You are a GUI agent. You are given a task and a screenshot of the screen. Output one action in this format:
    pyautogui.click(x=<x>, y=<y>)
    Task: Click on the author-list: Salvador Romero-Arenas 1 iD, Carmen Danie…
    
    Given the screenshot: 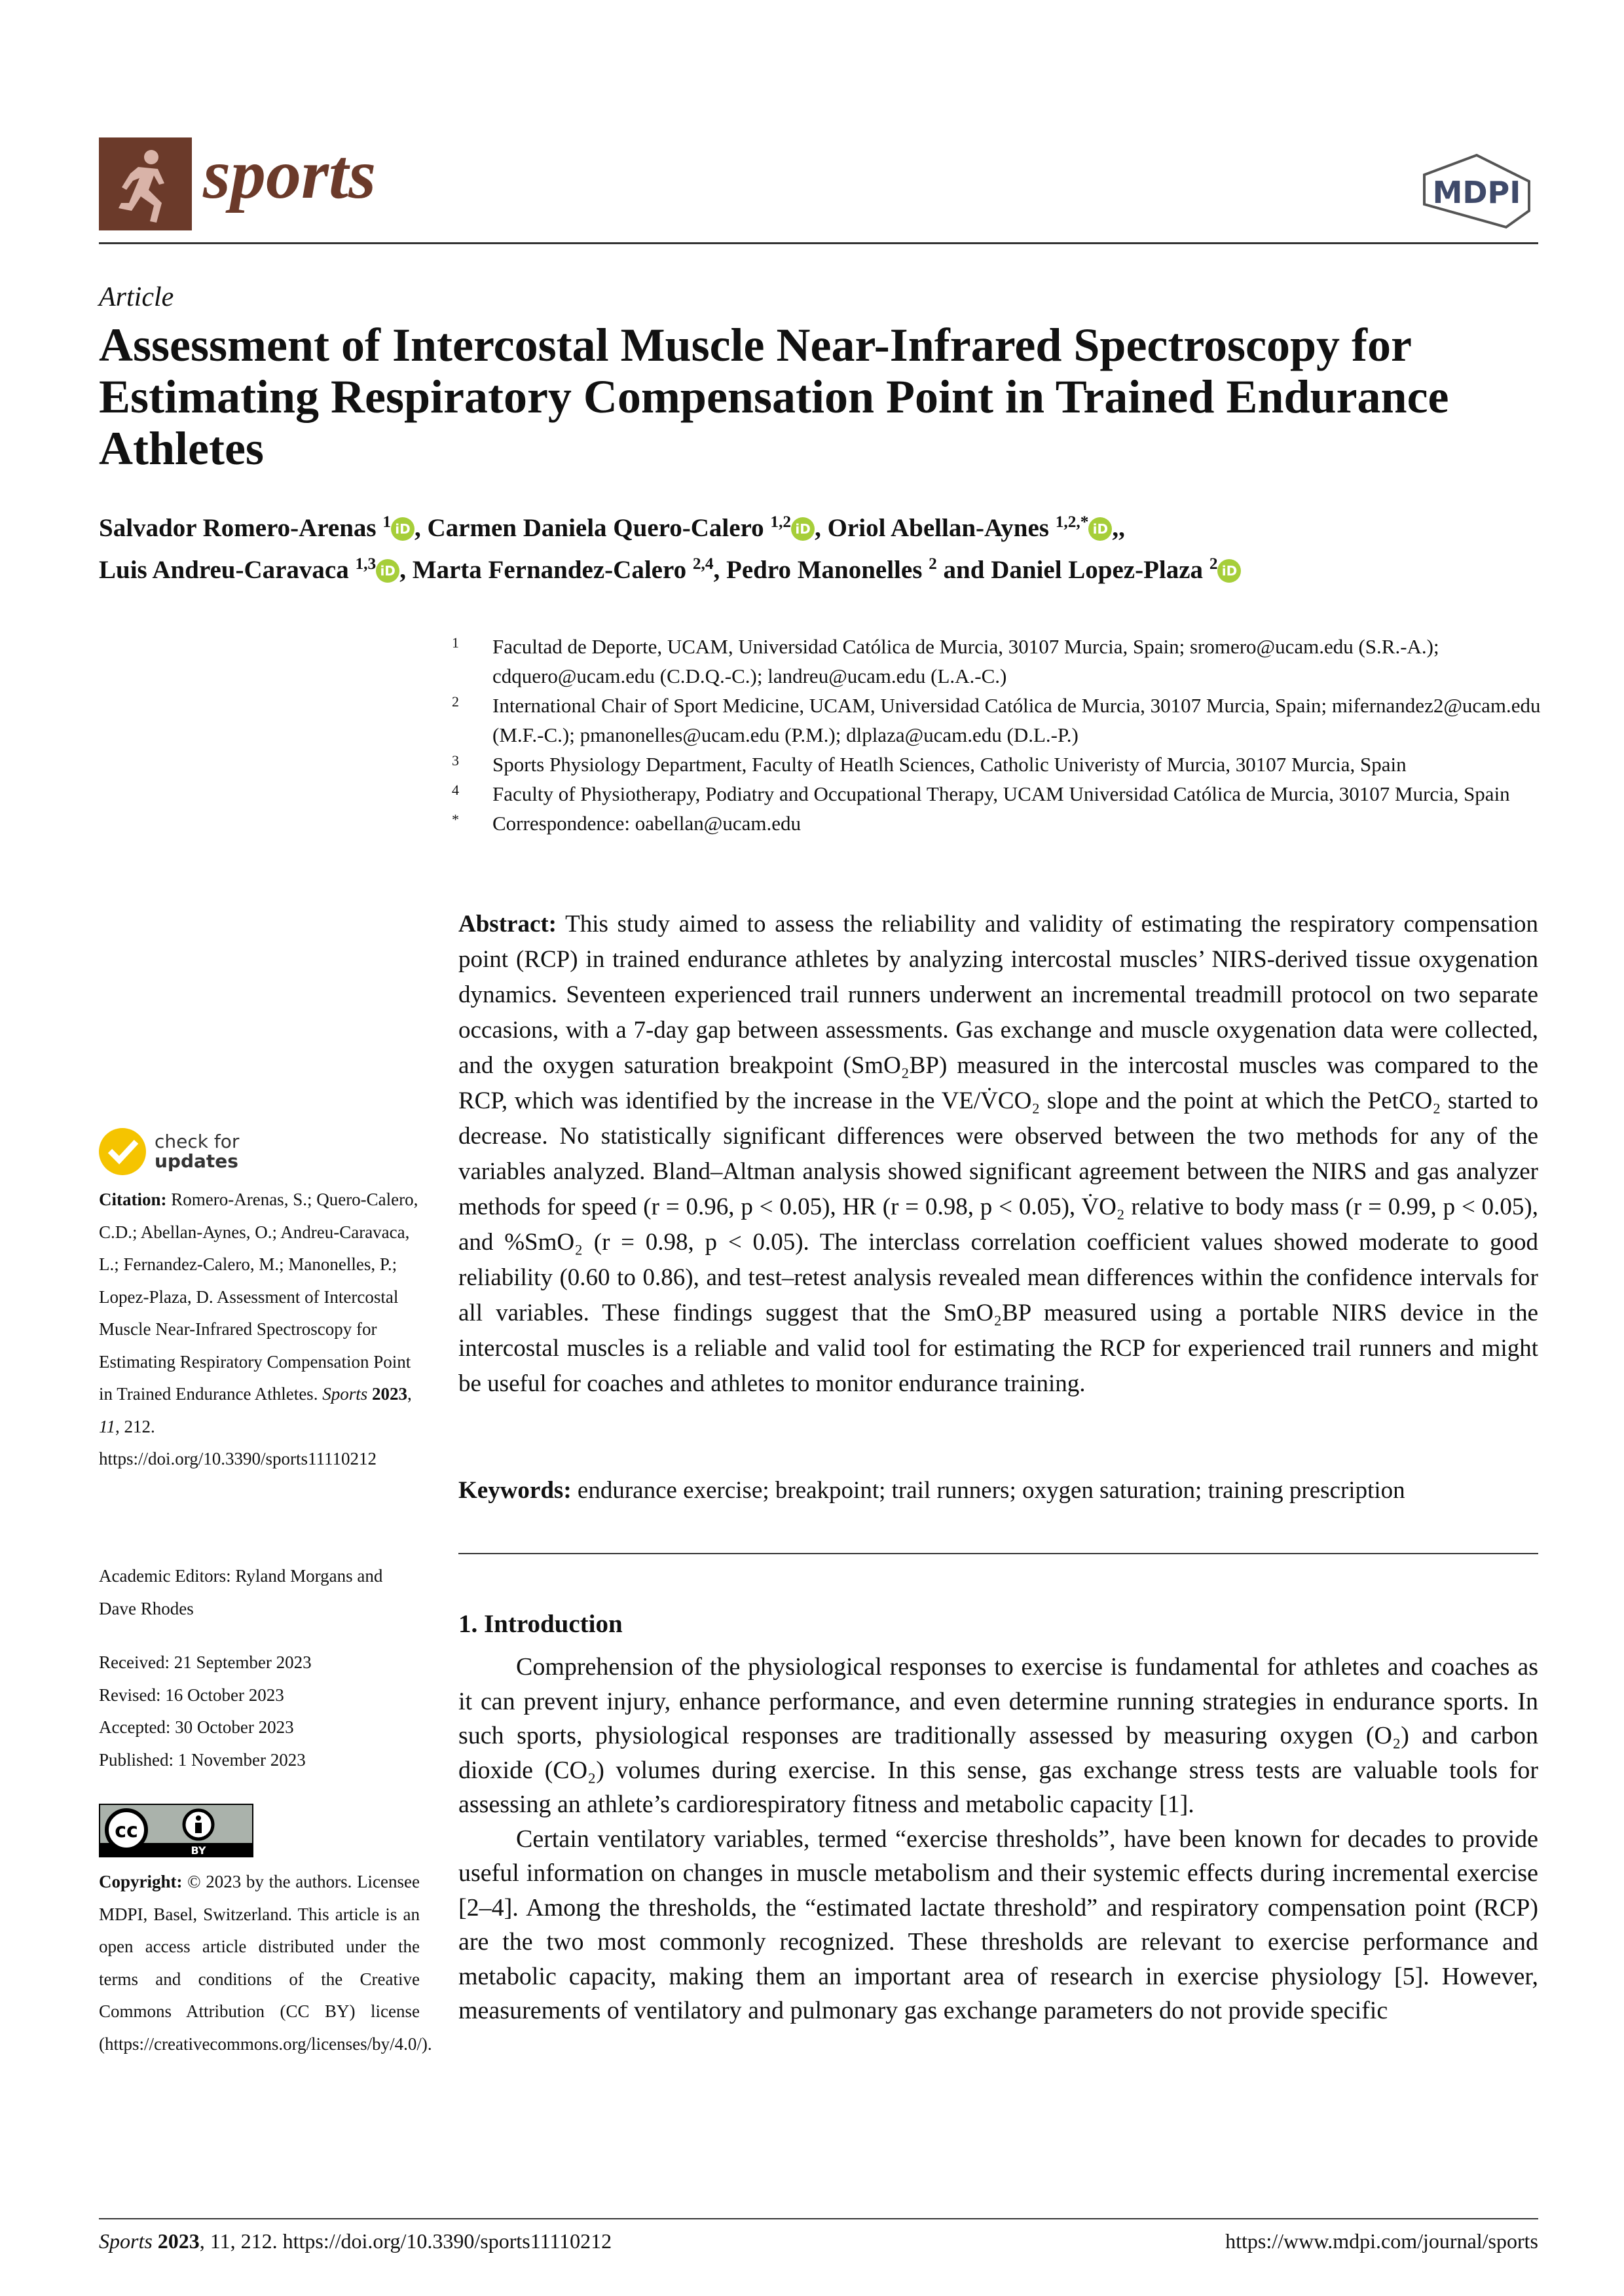 What is the action you would take?
    pyautogui.click(x=819, y=546)
    